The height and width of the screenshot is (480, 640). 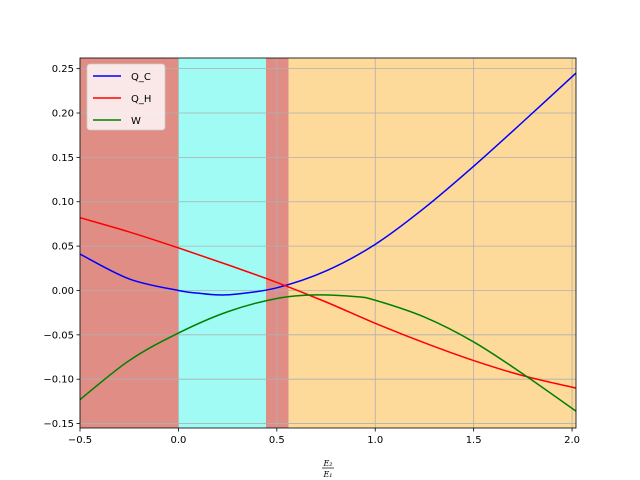 I want to click on y-tick-label: 0.00, so click(x=63, y=291).